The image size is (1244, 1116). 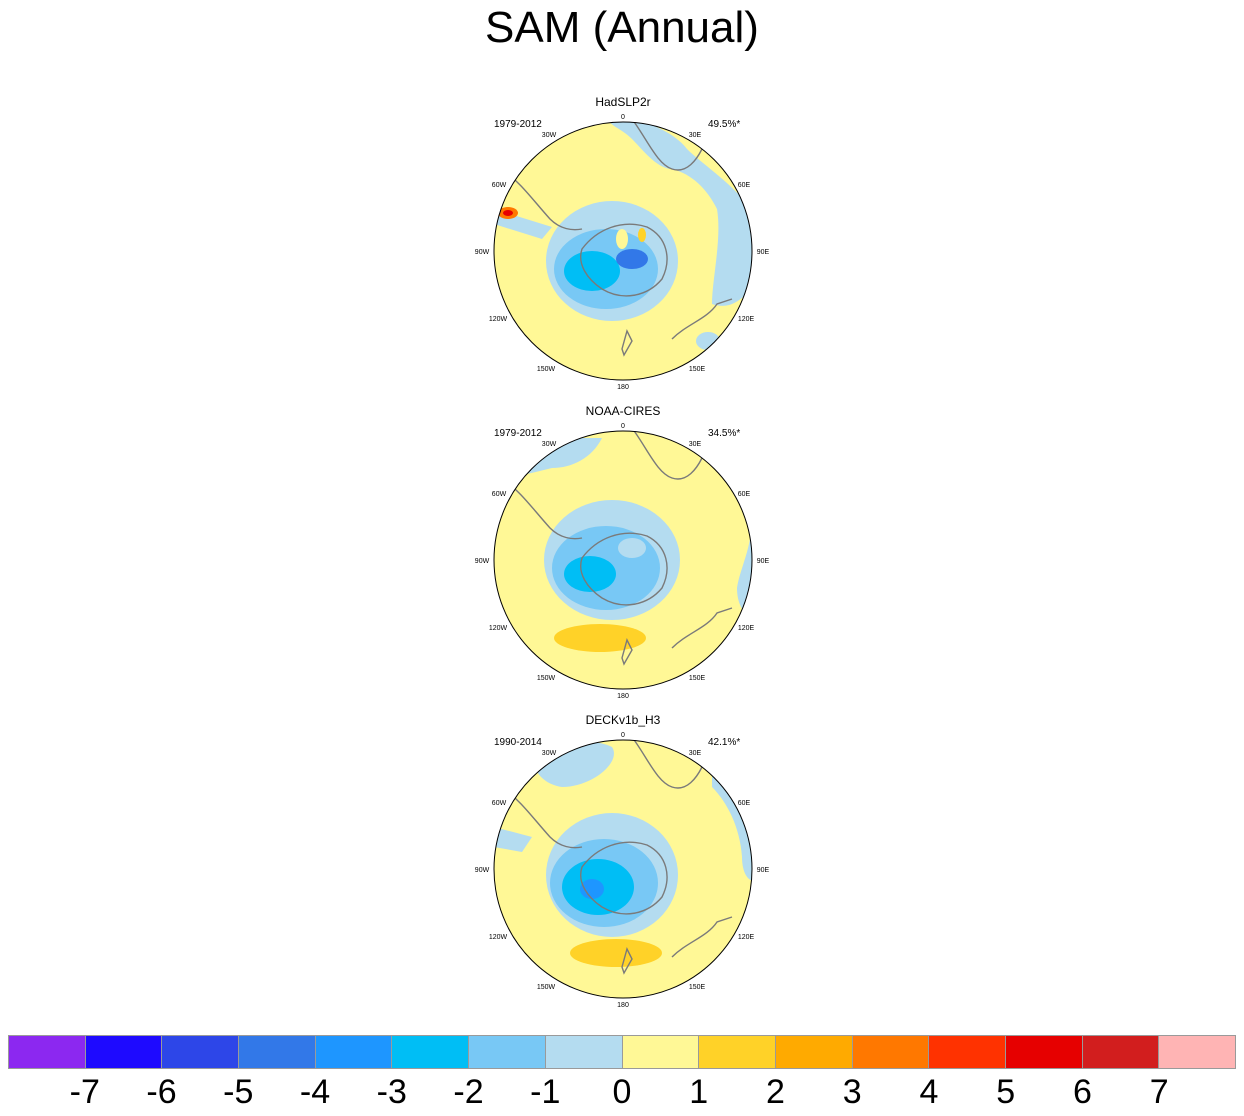 What do you see at coordinates (622, 1092) in the screenshot?
I see `color-legend-label: 0` at bounding box center [622, 1092].